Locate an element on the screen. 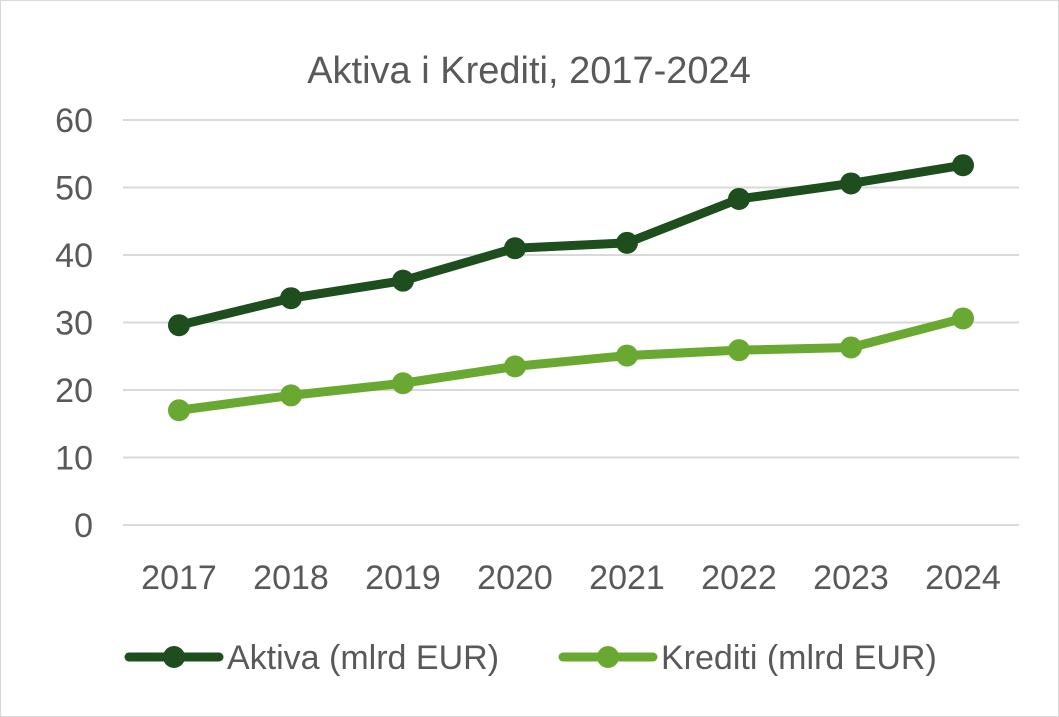  y-tick-label: 50 is located at coordinates (74, 189).